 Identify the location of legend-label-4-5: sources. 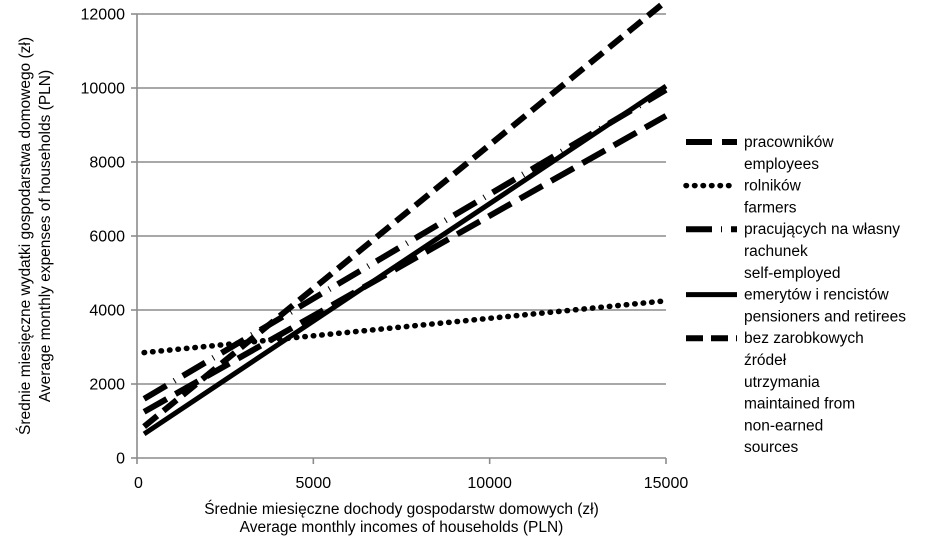
(771, 447).